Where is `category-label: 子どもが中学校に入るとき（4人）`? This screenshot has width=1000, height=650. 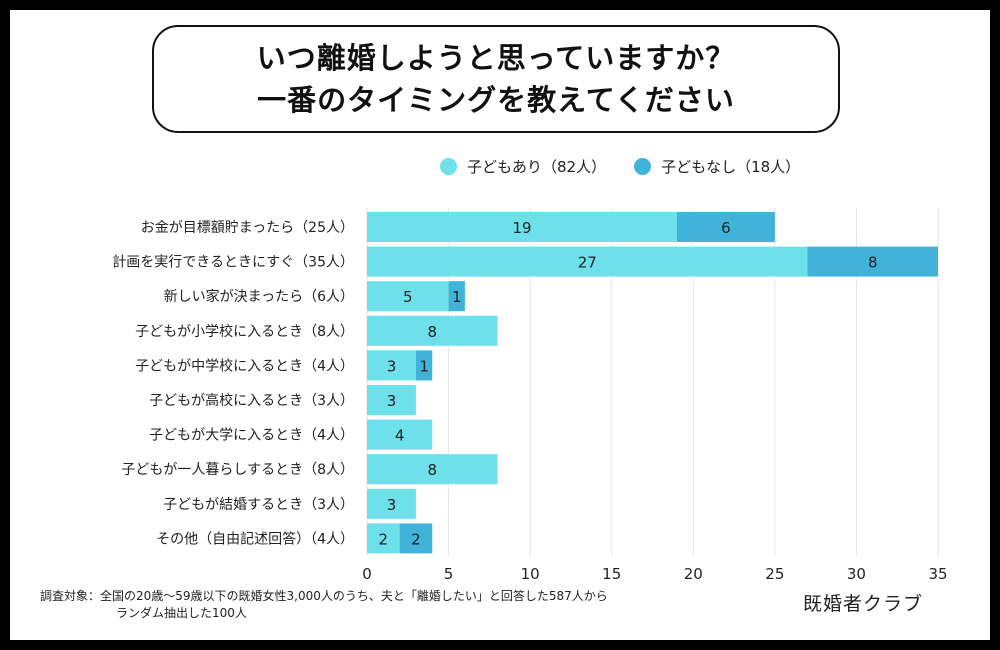 category-label: 子どもが中学校に入るとき（4人） is located at coordinates (244, 365).